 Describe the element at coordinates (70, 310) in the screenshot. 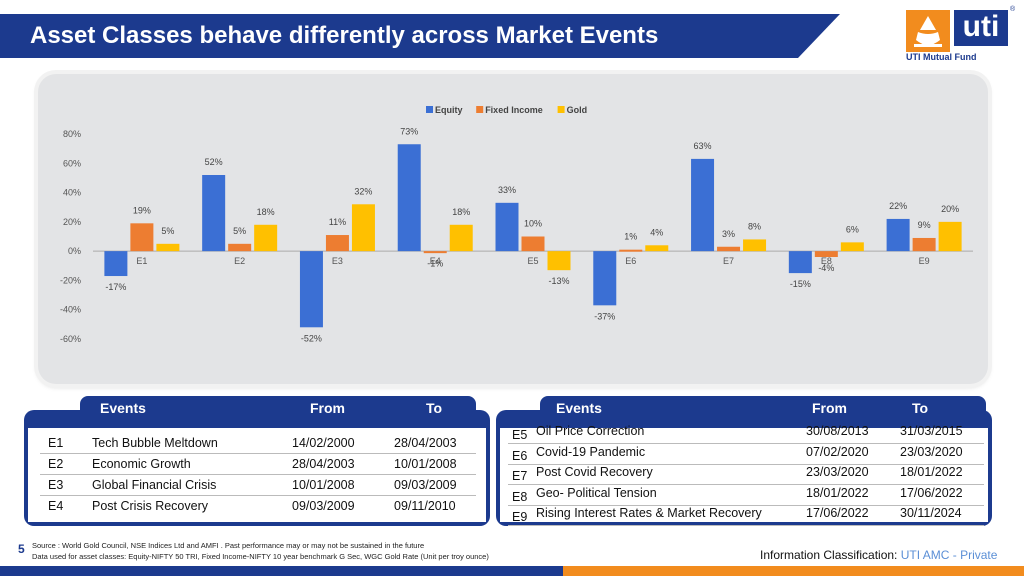

I see `y-tick-label: -40%` at that location.